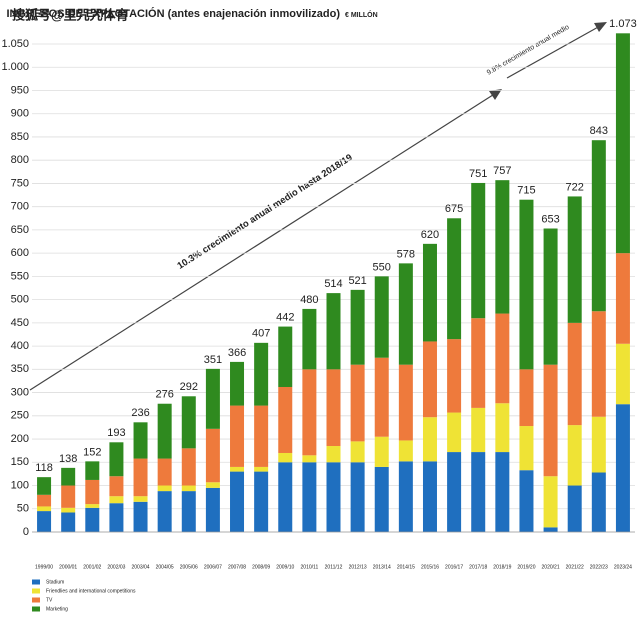  Describe the element at coordinates (55, 582) in the screenshot. I see `legend-label: Stadium` at that location.